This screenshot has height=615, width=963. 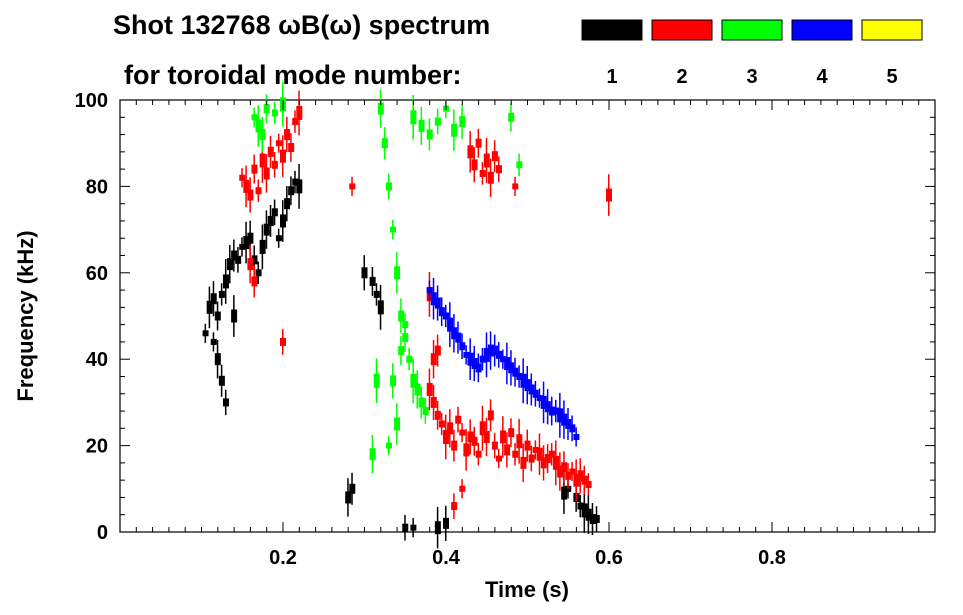 What do you see at coordinates (91, 101) in the screenshot?
I see `y-tick-label: 100` at bounding box center [91, 101].